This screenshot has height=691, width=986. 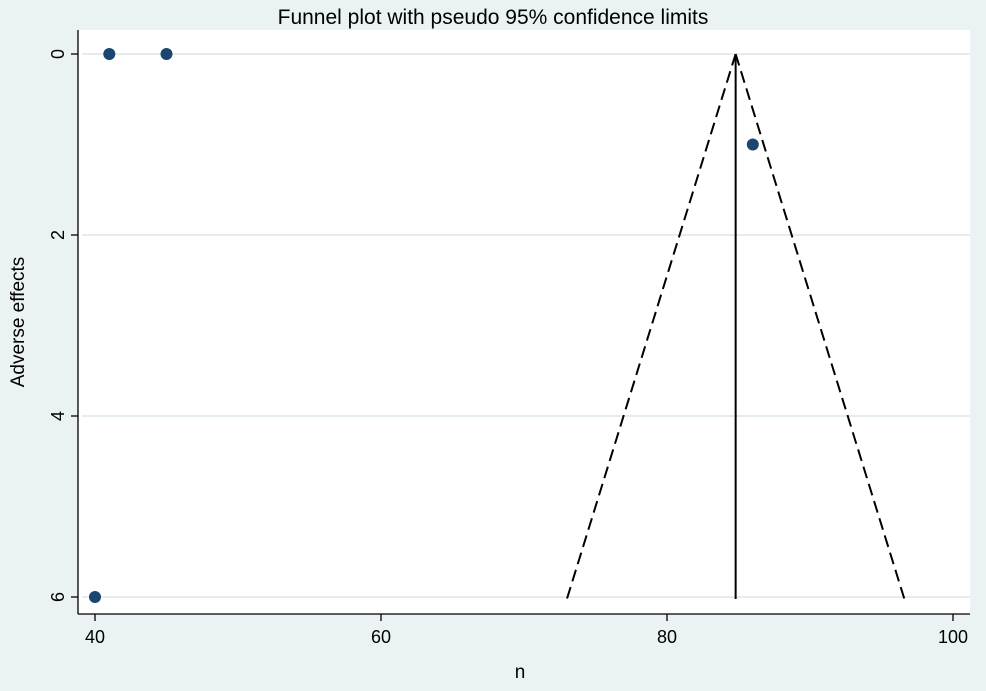 What do you see at coordinates (95, 637) in the screenshot?
I see `x-tick-label: 40` at bounding box center [95, 637].